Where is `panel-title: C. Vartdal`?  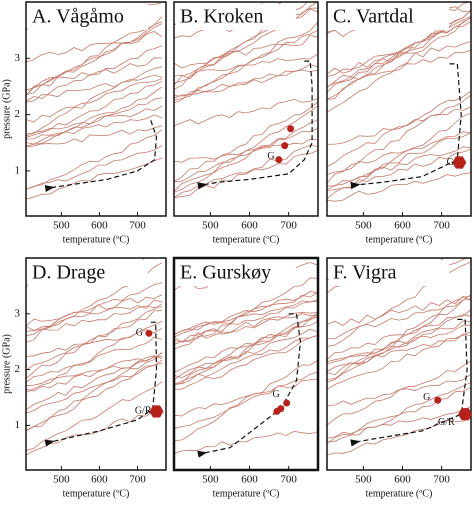 panel-title: C. Vartdal is located at coordinates (373, 17).